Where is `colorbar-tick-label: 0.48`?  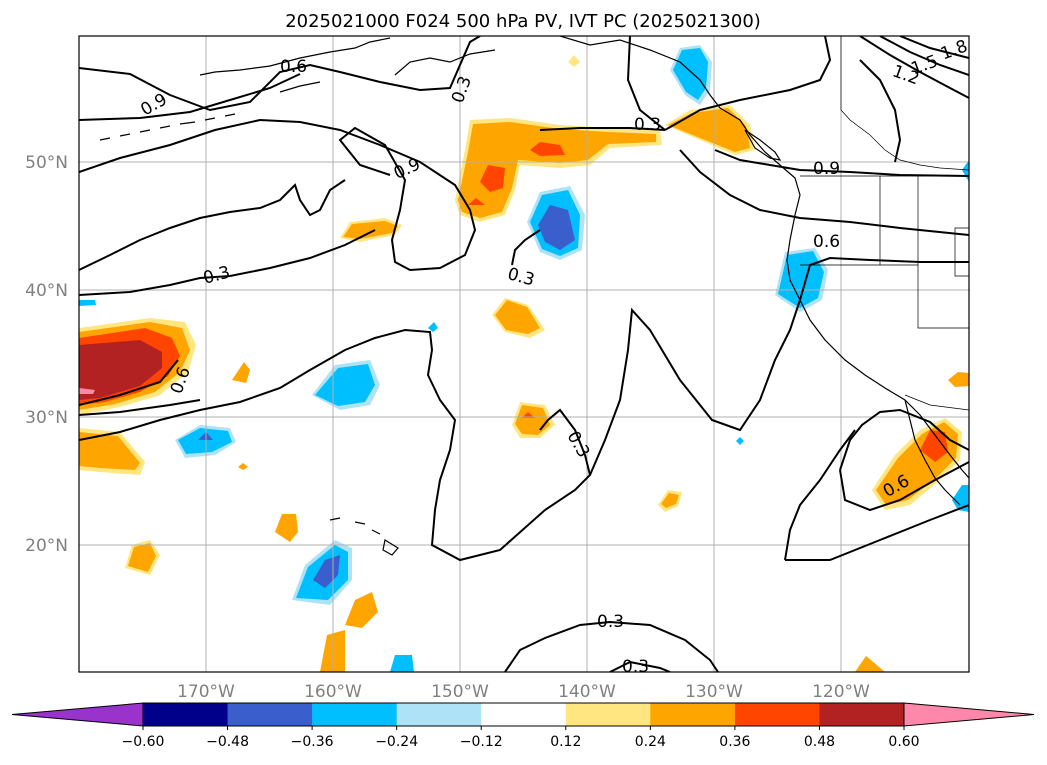
colorbar-tick-label: 0.48 is located at coordinates (819, 742).